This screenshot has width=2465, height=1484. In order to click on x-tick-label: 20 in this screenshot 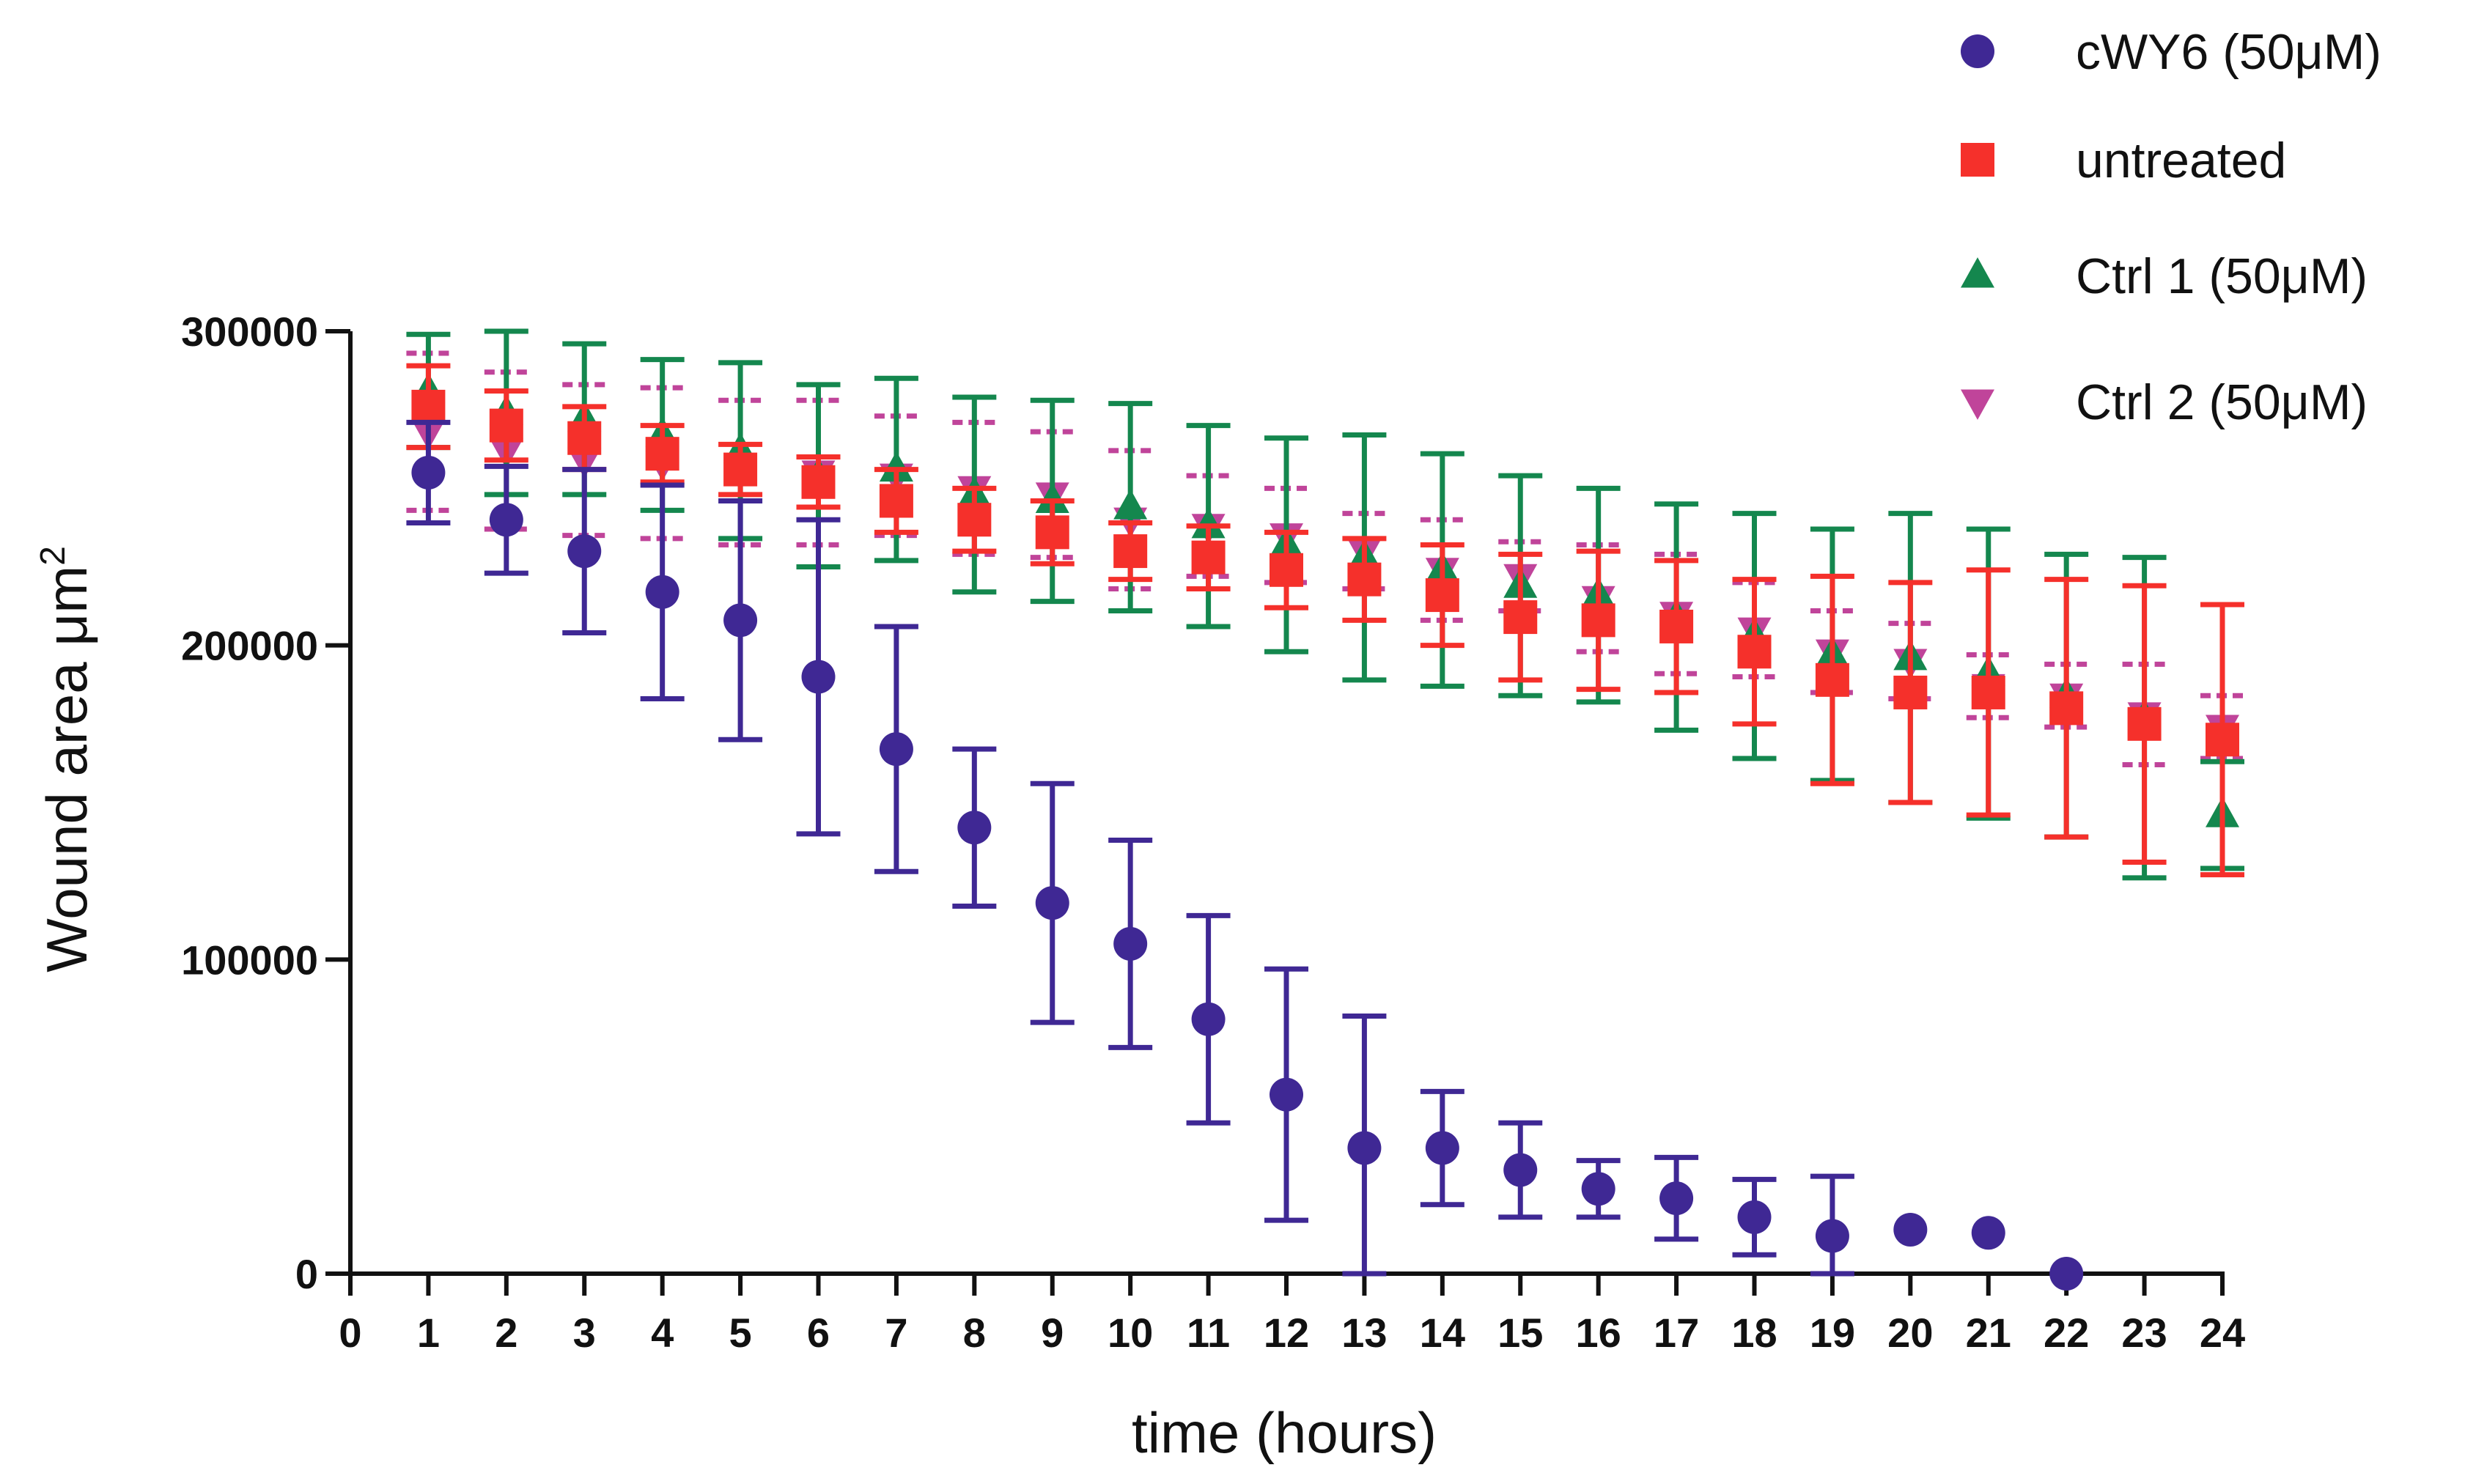, I will do `click(1910, 1333)`.